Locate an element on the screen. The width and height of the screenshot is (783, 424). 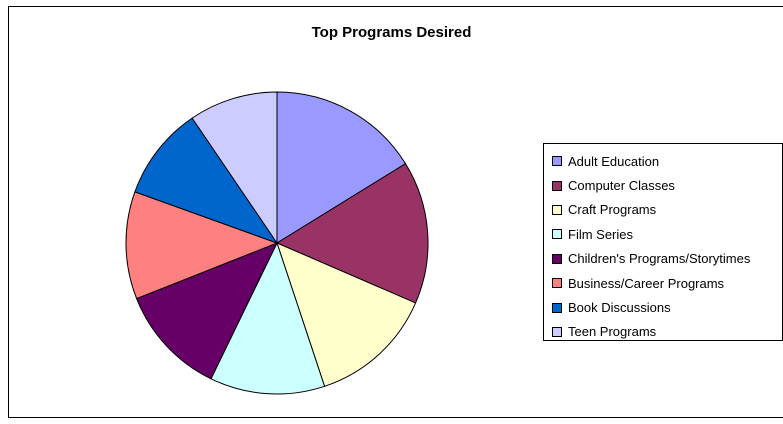
legend-item: Computer Classes is located at coordinates (667, 185).